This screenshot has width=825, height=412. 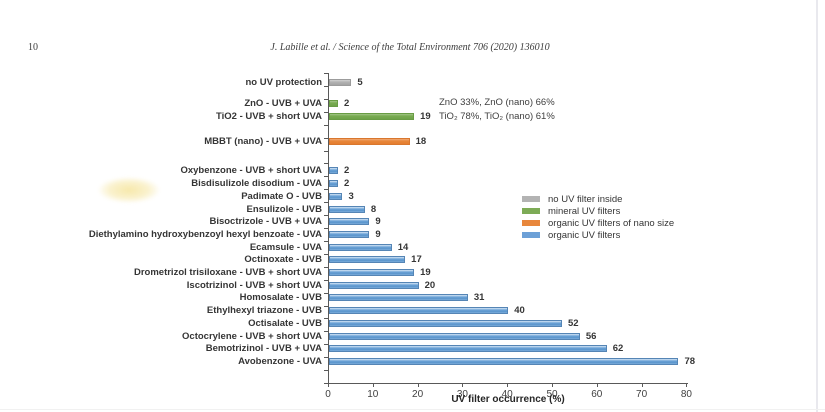 I want to click on value-label: 40, so click(x=519, y=311).